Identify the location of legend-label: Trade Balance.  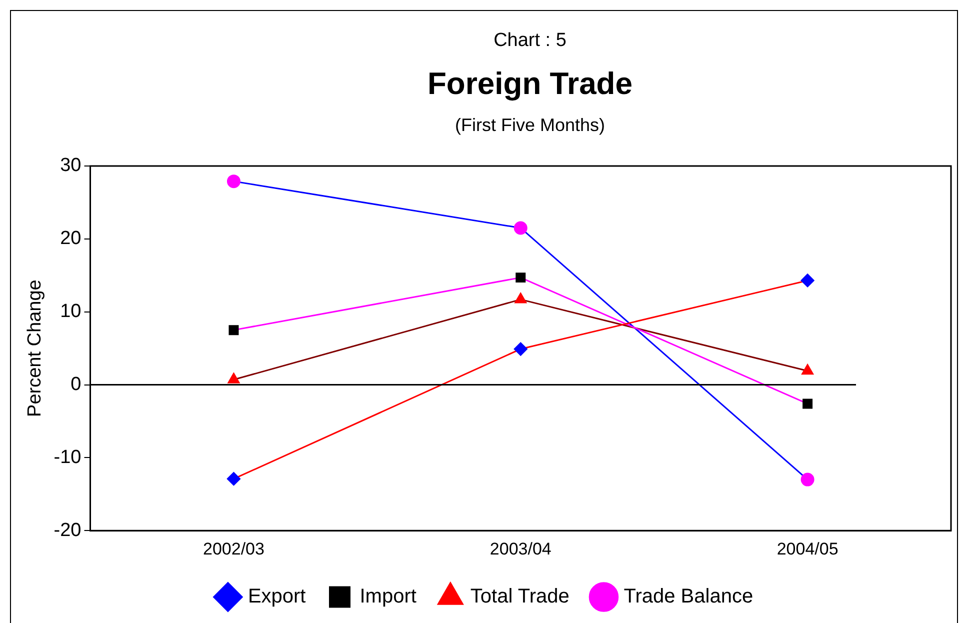
(689, 597).